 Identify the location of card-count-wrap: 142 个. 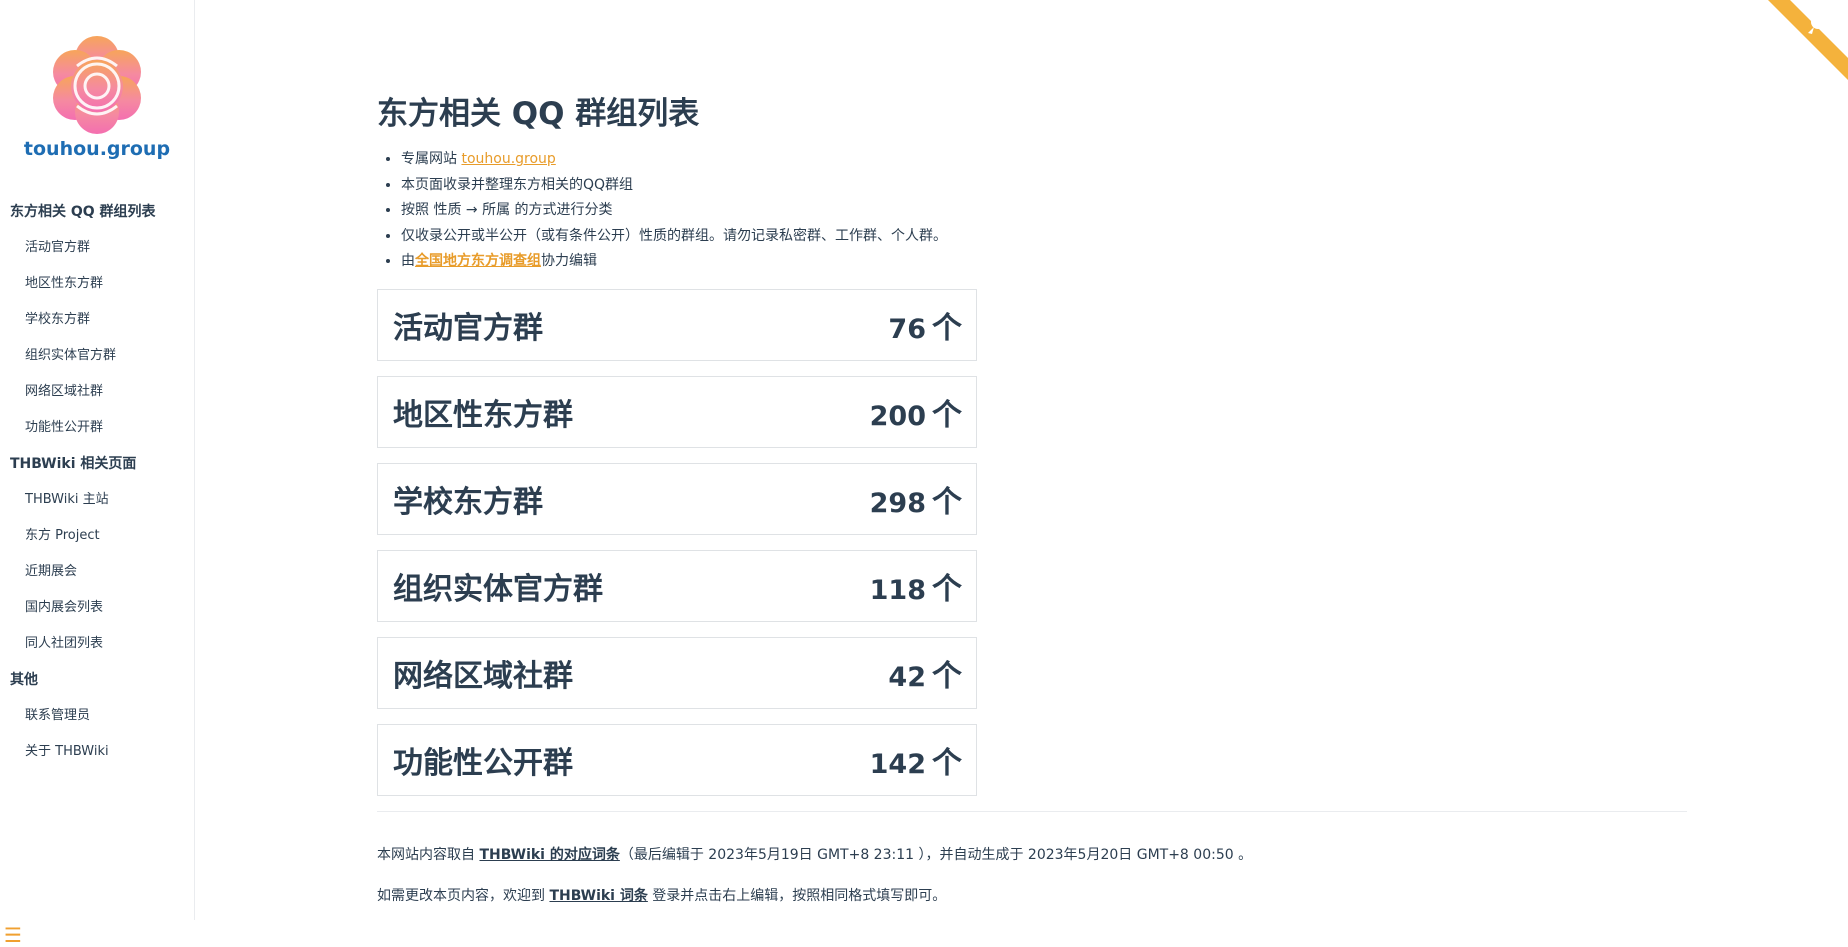
(916, 760).